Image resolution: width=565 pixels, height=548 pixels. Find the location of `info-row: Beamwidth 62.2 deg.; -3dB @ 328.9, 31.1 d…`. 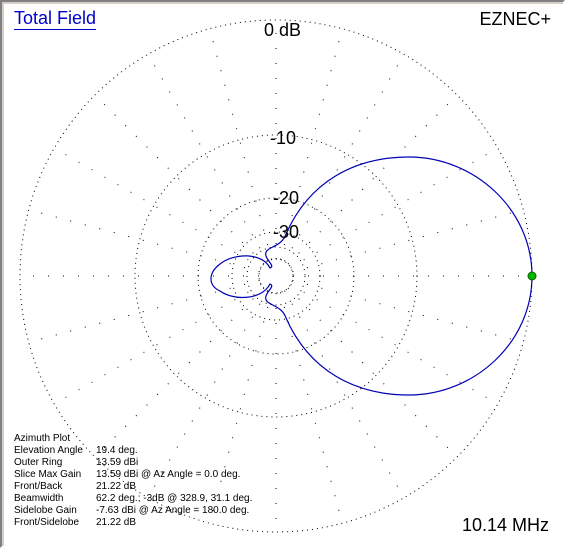

info-row: Beamwidth 62.2 deg.; -3dB @ 328.9, 31.1 d… is located at coordinates (133, 499).